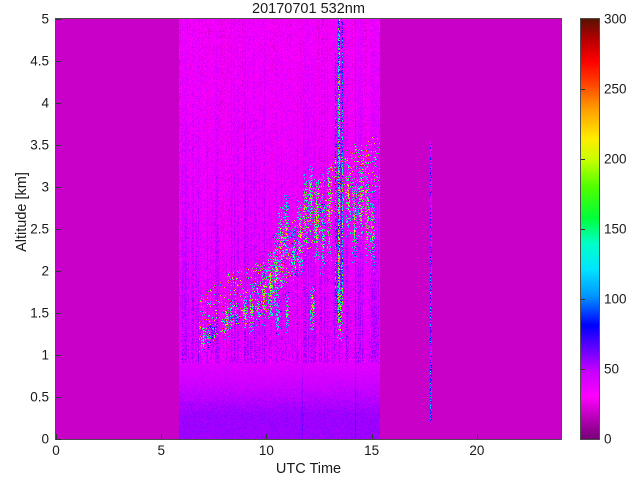 This screenshot has height=480, width=640. What do you see at coordinates (39, 397) in the screenshot?
I see `y-axis-tick-label: 0.5` at bounding box center [39, 397].